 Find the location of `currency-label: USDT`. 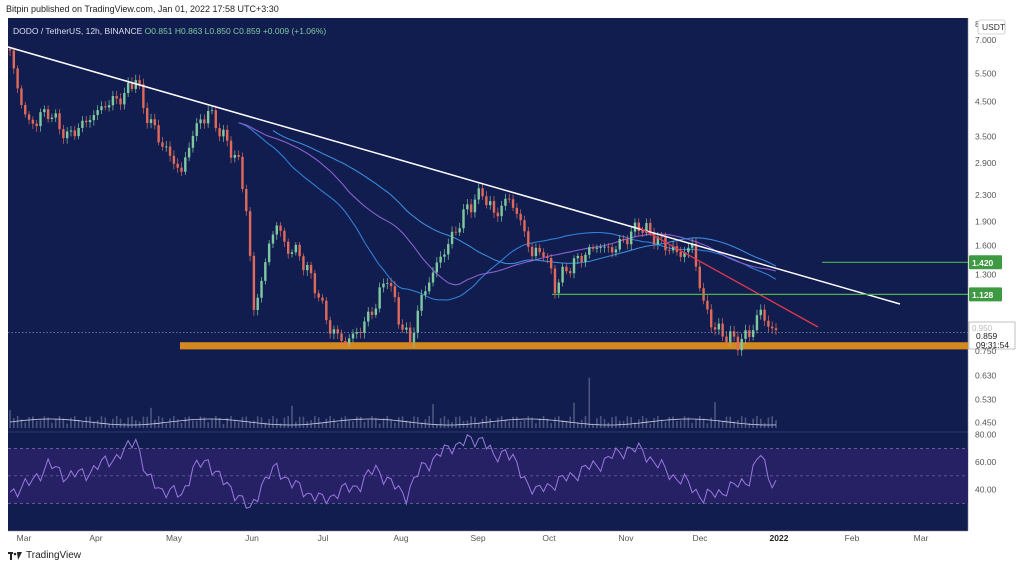

currency-label: USDT is located at coordinates (993, 27).